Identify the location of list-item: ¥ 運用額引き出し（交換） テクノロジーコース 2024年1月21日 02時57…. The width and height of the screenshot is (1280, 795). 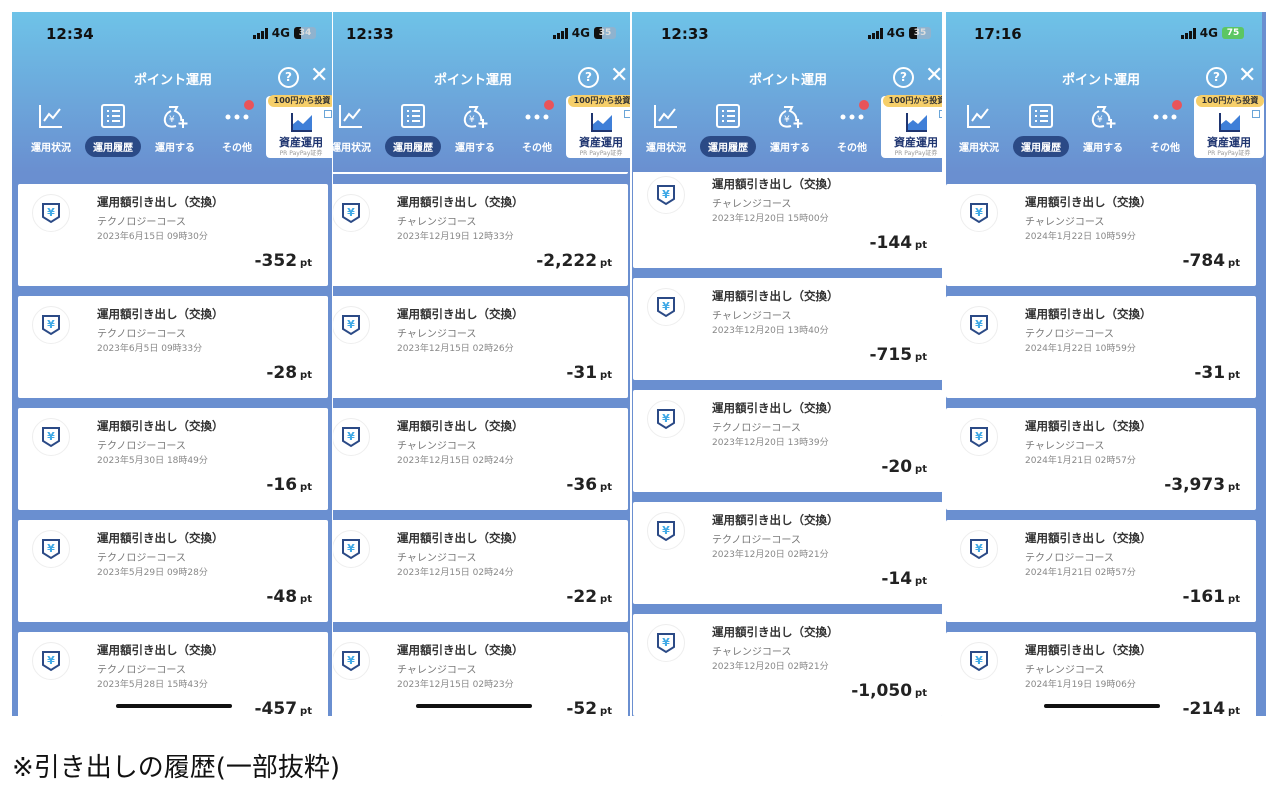
(1101, 571).